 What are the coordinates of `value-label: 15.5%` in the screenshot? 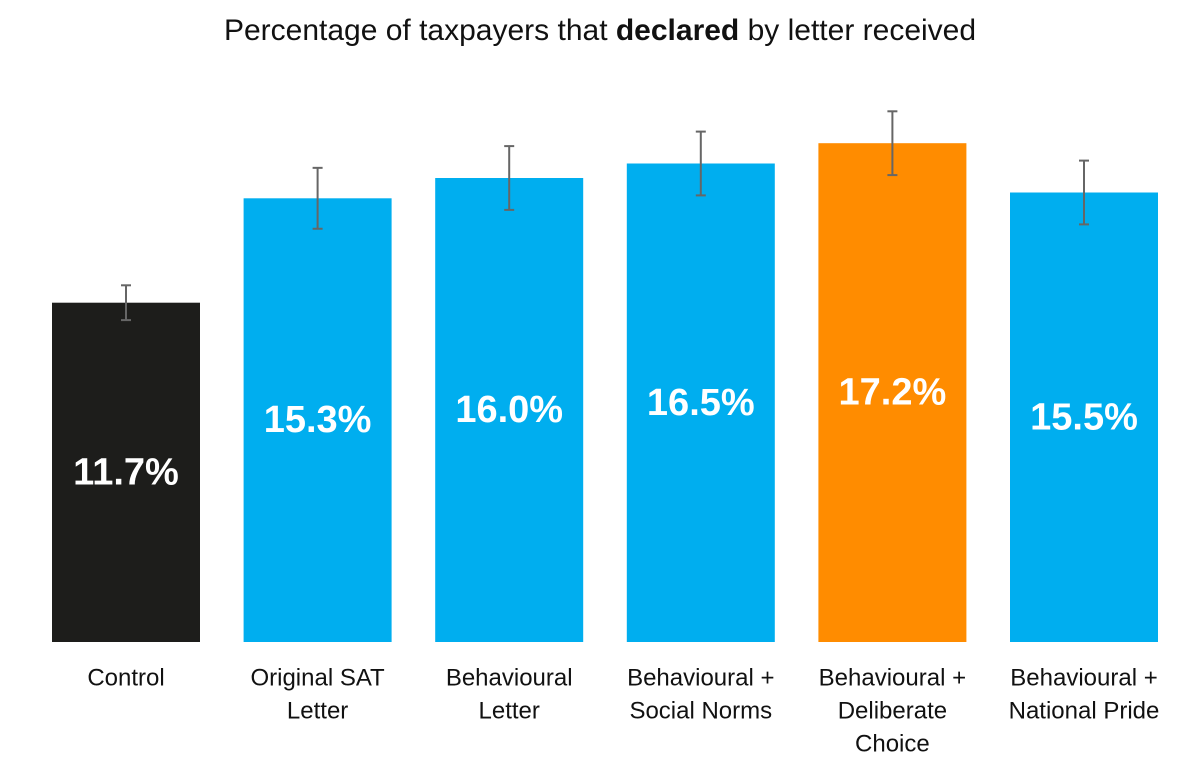 It's located at (1084, 417).